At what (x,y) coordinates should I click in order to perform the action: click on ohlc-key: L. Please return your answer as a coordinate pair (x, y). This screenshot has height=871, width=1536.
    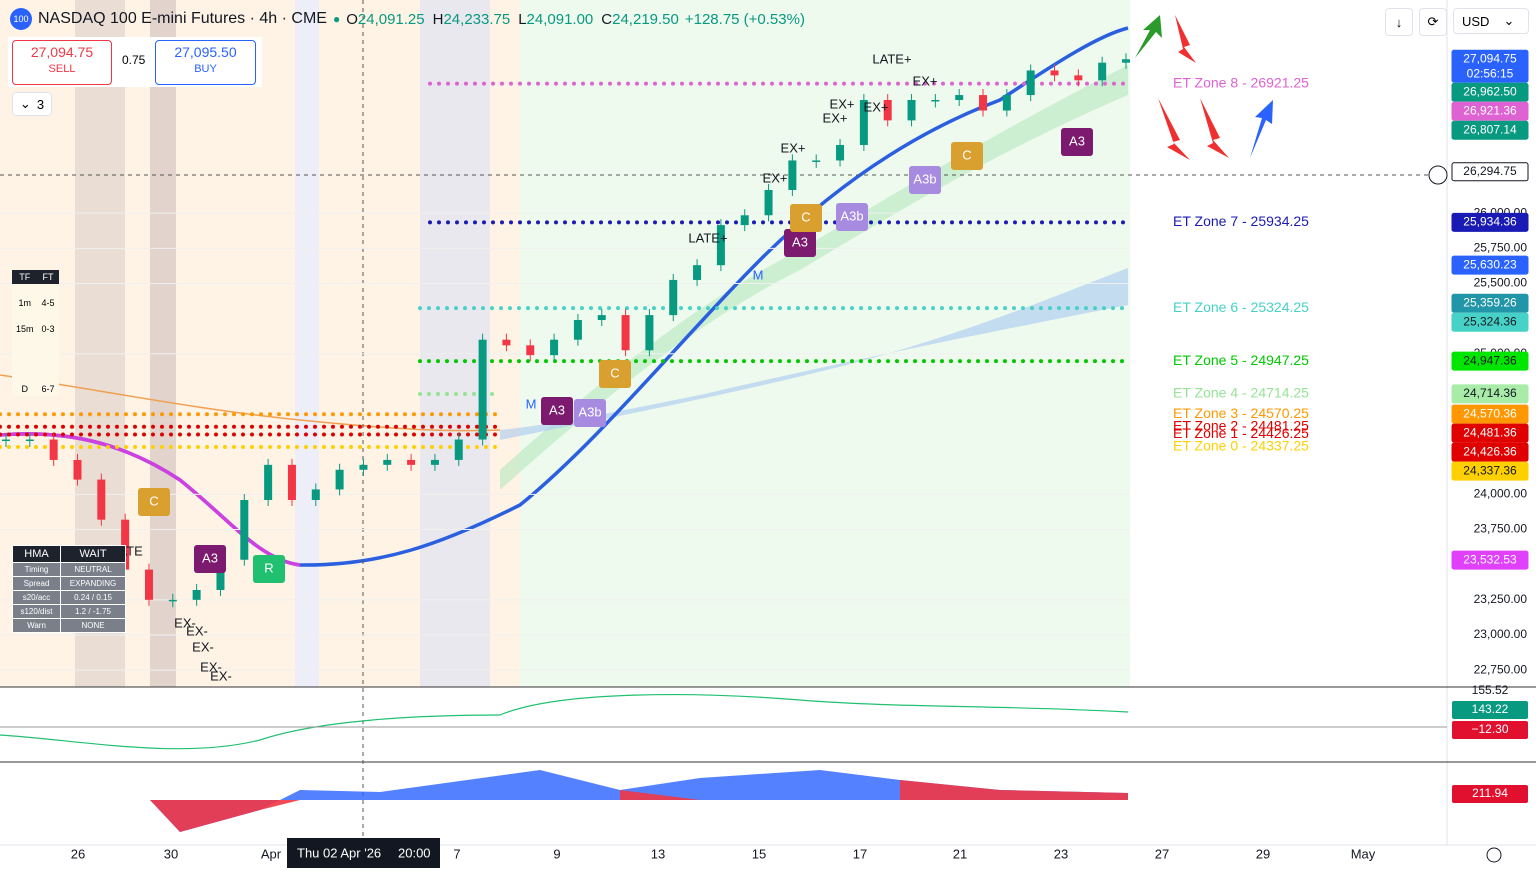
    Looking at the image, I should click on (522, 19).